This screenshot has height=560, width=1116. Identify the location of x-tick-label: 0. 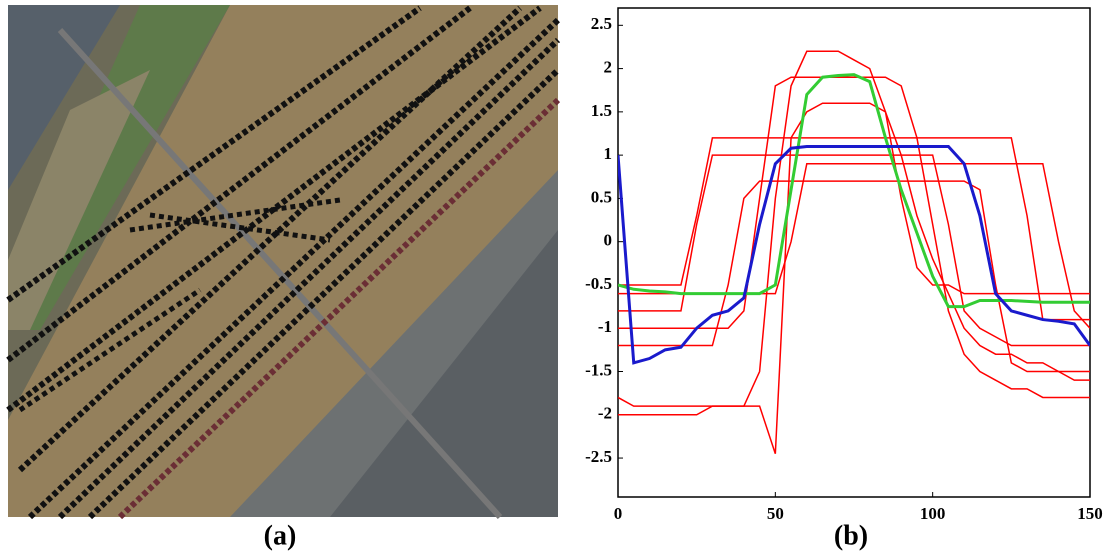
(618, 513).